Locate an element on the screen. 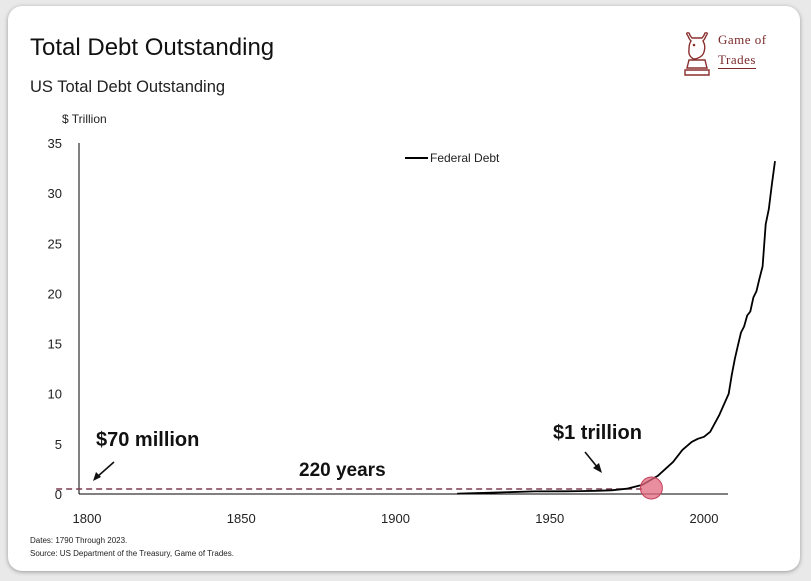  y-tick-label: 0 is located at coordinates (58, 494).